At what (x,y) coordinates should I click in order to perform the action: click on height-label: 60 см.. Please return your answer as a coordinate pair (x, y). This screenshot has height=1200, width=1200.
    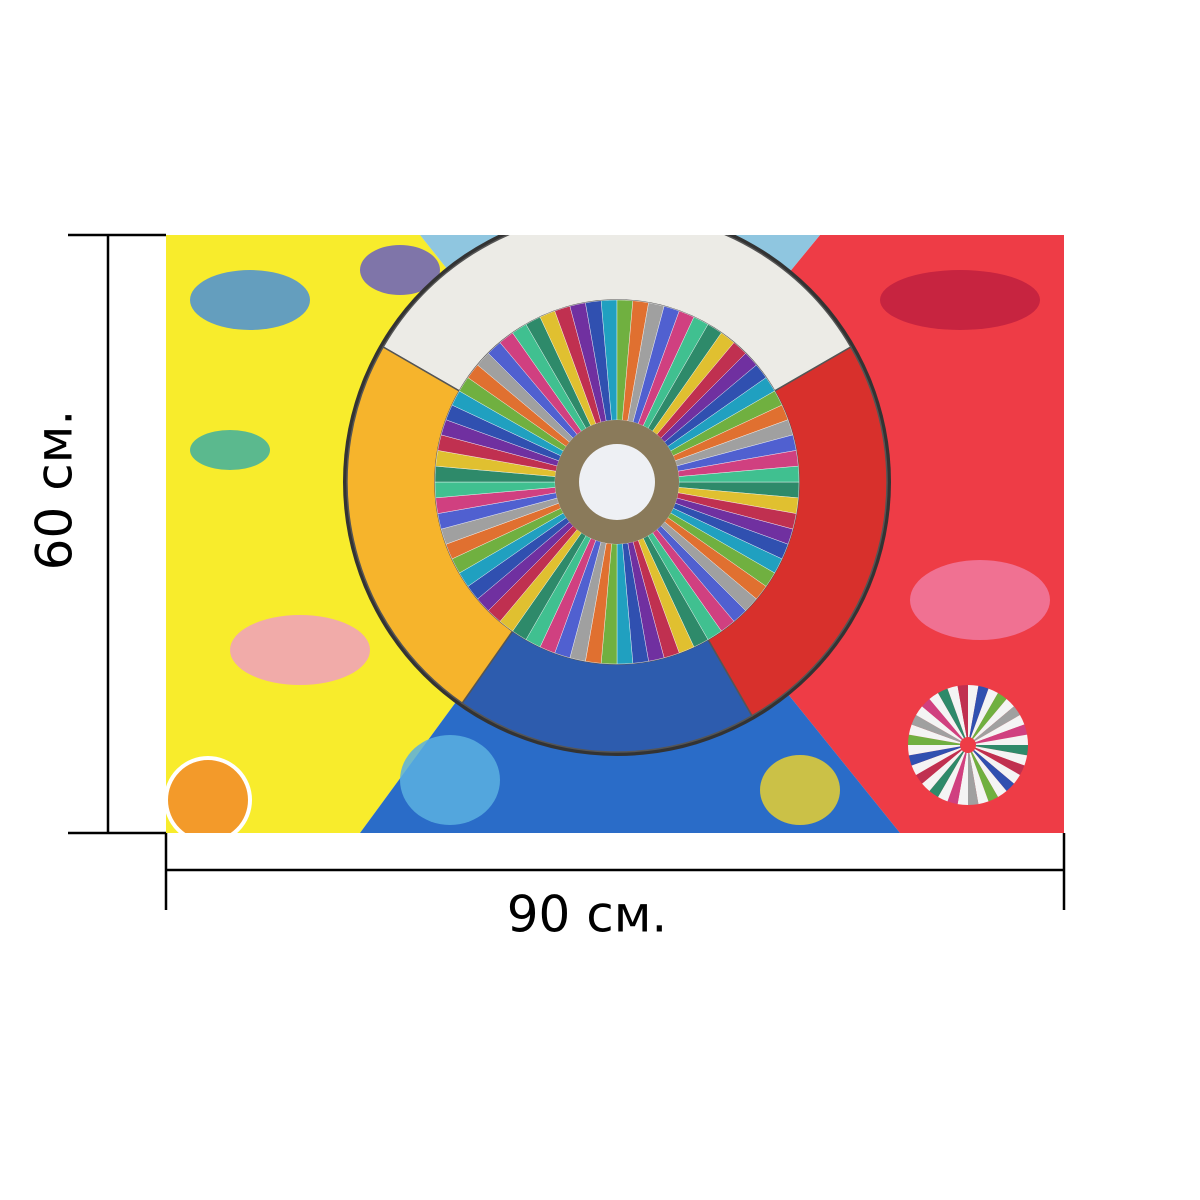
    Looking at the image, I should click on (55, 490).